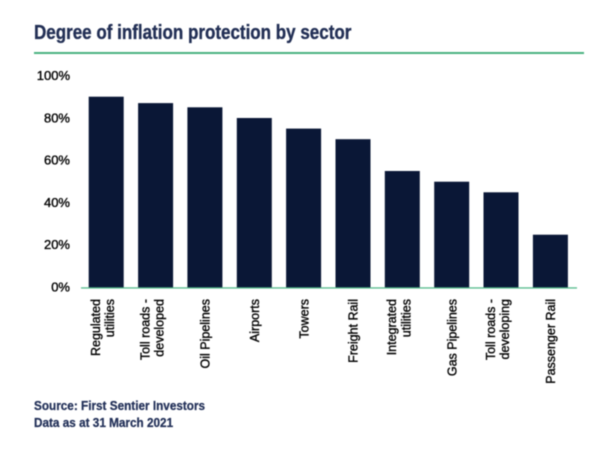 The image size is (600, 463). Describe the element at coordinates (399, 327) in the screenshot. I see `svg-text: Integratedutilities` at that location.